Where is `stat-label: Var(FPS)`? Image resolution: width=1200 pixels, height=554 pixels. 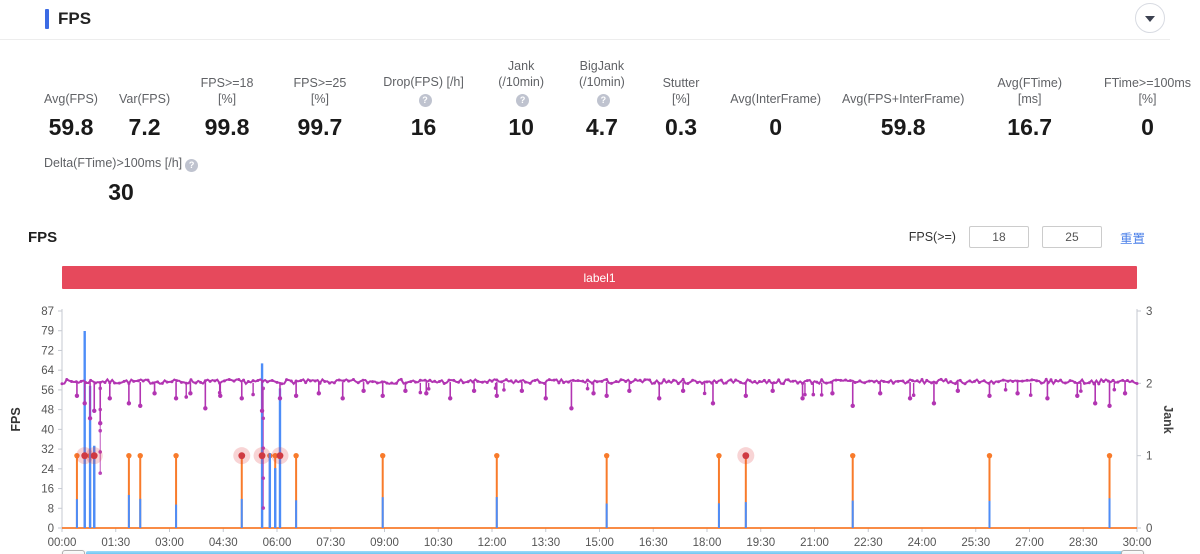 stat-label: Var(FPS) is located at coordinates (144, 99).